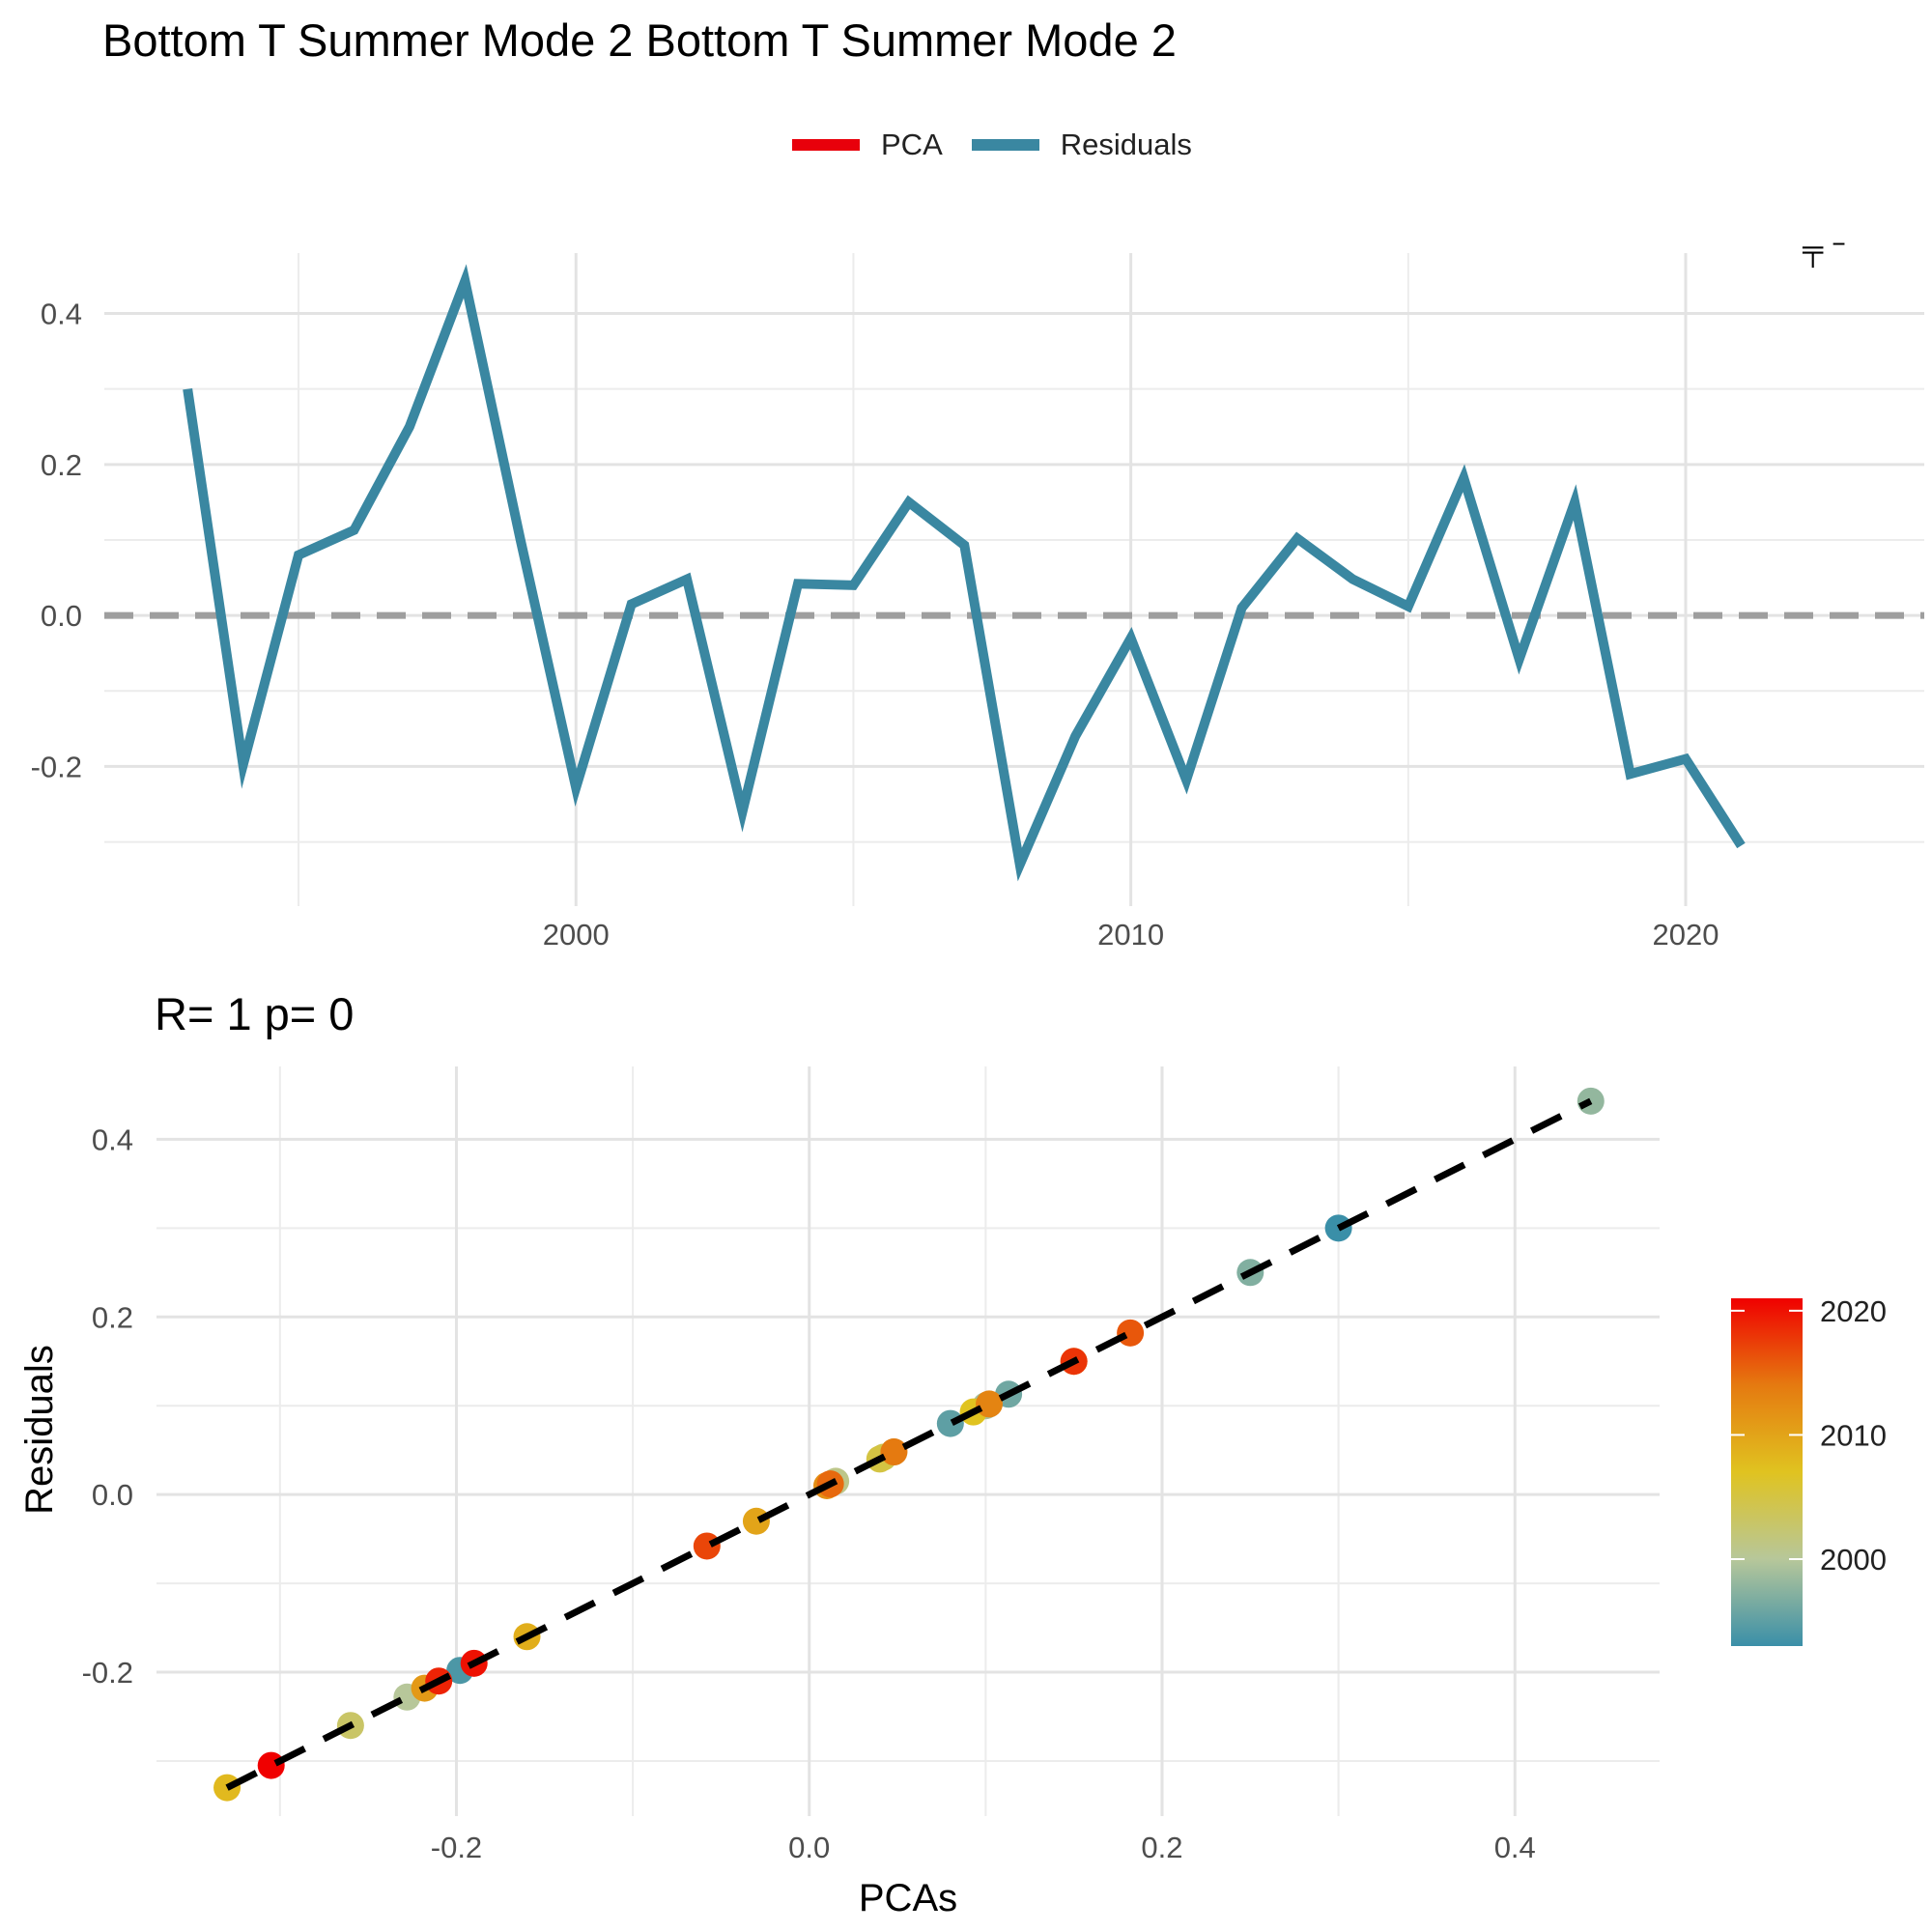 The image size is (1932, 1932). What do you see at coordinates (908, 1898) in the screenshot?
I see `x-axis-title: PCAs` at bounding box center [908, 1898].